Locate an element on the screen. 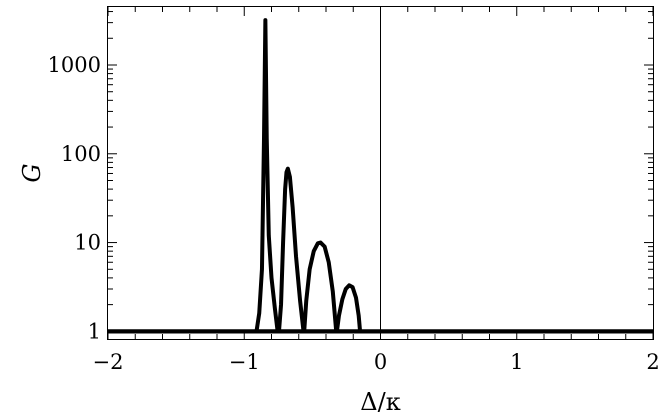 This screenshot has width=662, height=417. x-tick-label: 1 is located at coordinates (516, 362).